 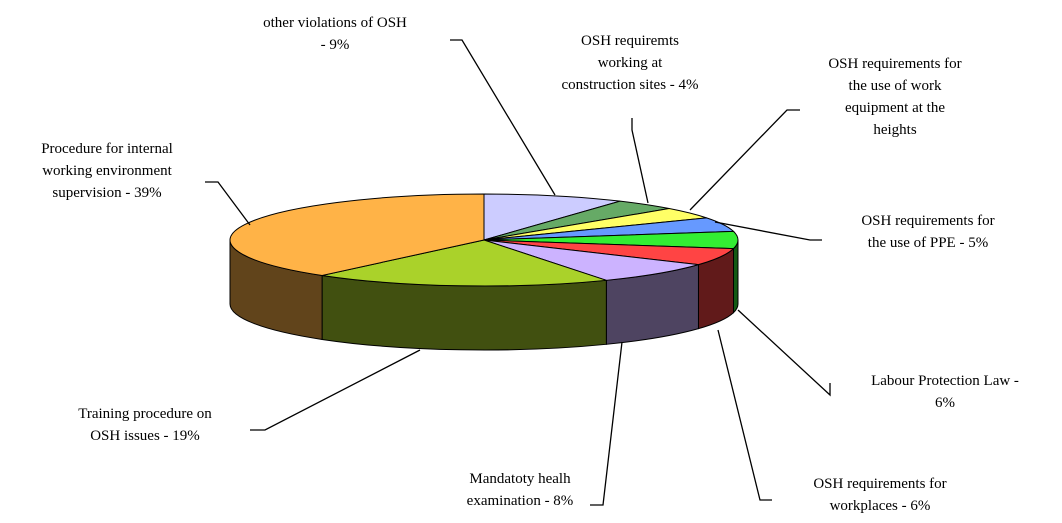 What do you see at coordinates (928, 232) in the screenshot?
I see `slice-label: OSH requirements for the use of PPE - 5%` at bounding box center [928, 232].